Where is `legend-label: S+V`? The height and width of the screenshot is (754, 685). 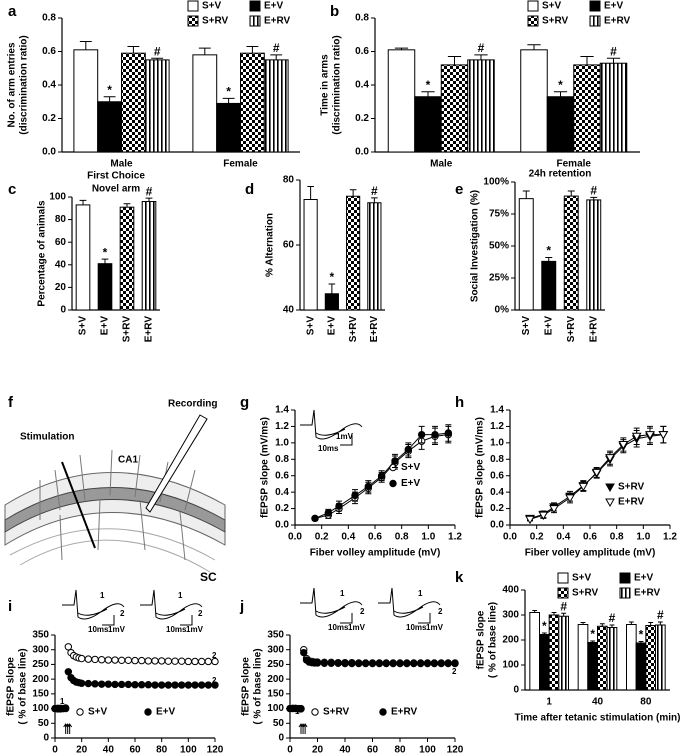
legend-label: S+V is located at coordinates (212, 6).